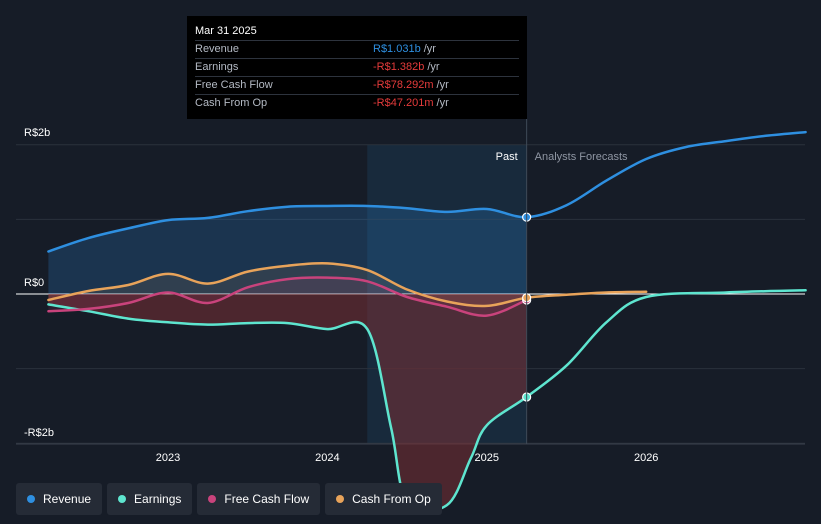 The image size is (821, 524). Describe the element at coordinates (217, 67) in the screenshot. I see `tooltip-label: Earnings` at that location.